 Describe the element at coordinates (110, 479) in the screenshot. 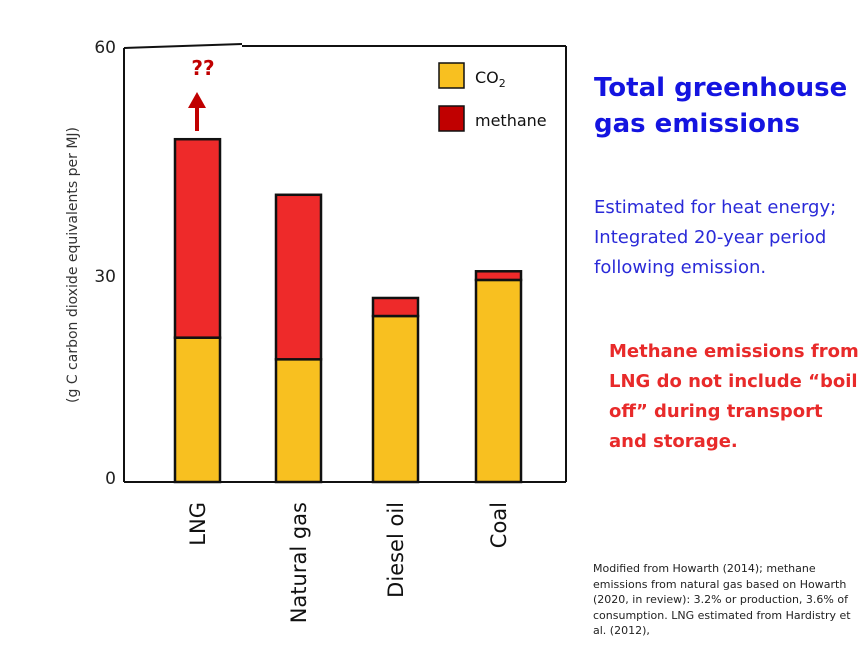

I see `y-tick-0: 0` at that location.